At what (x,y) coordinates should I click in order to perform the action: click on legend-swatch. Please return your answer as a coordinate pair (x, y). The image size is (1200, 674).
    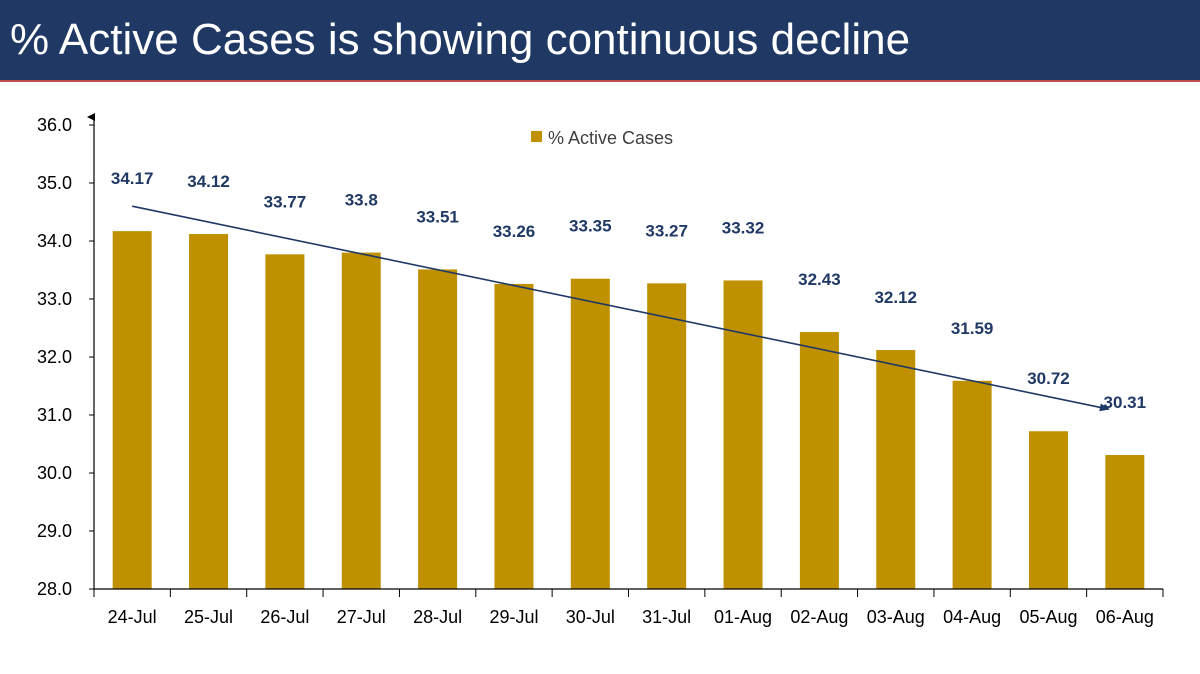
    Looking at the image, I should click on (536, 136).